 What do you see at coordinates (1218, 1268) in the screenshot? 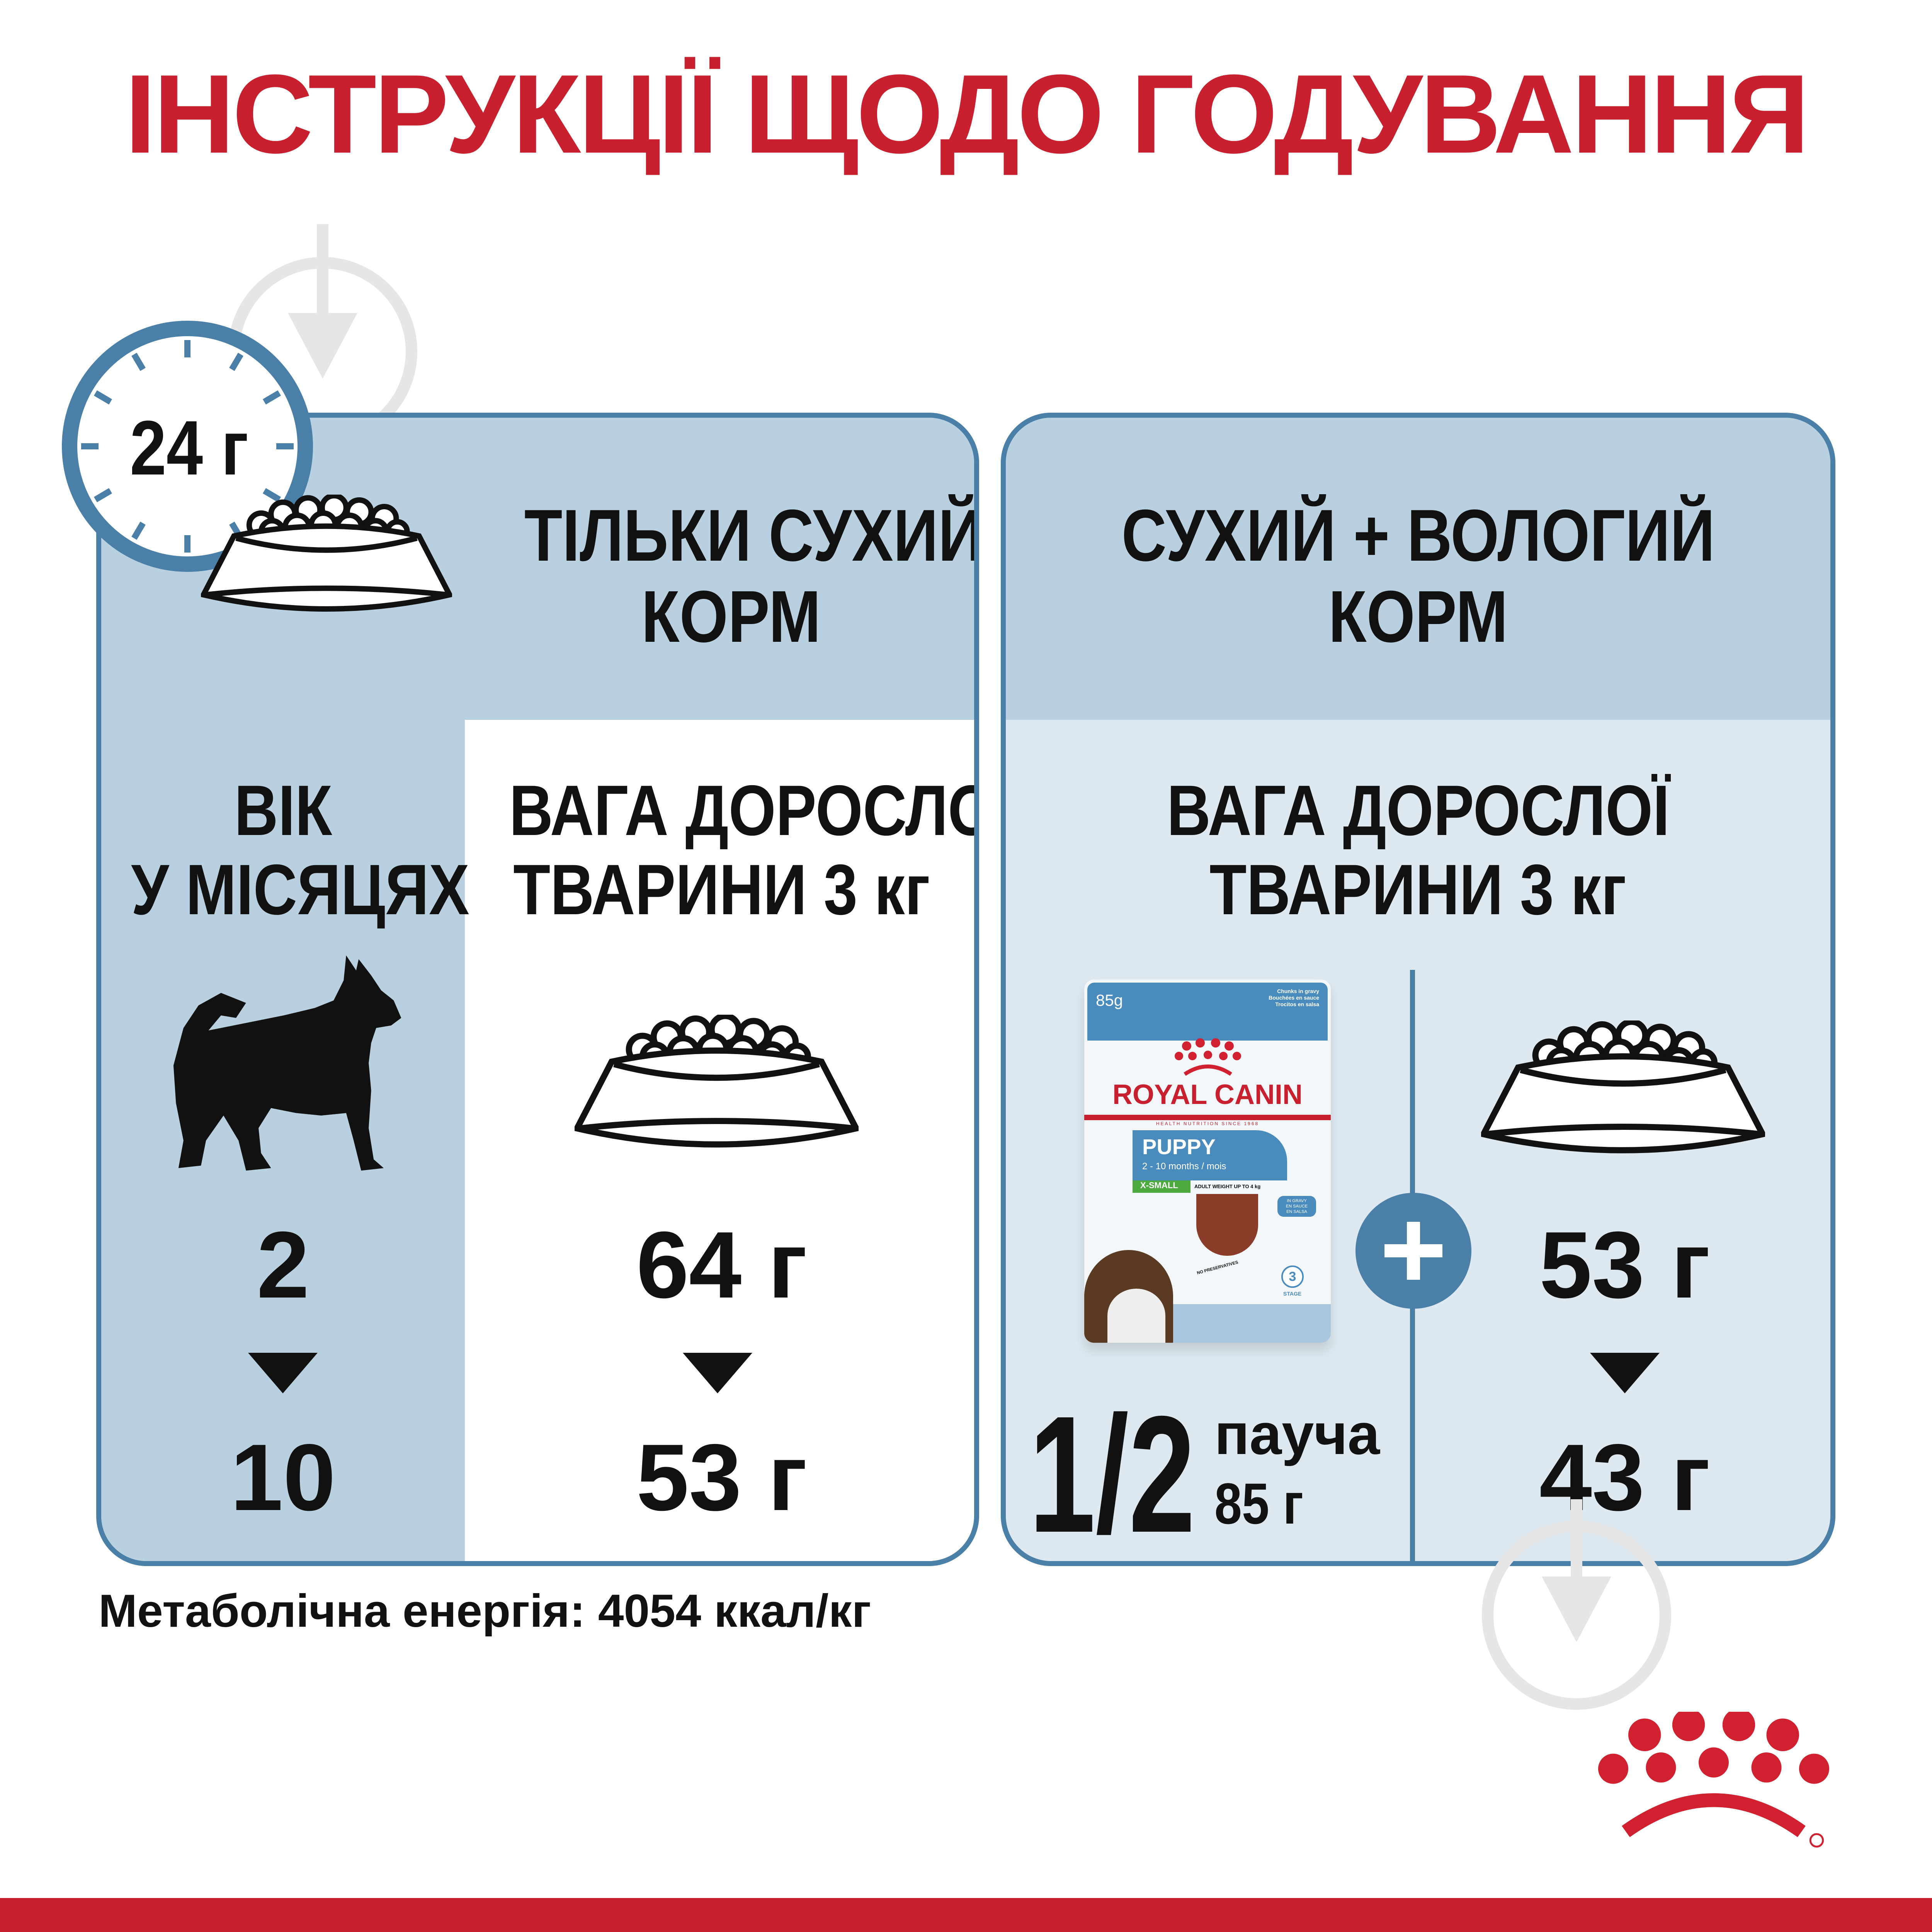
I see `pouch-no-preservatives: NO PRESERVATIVES` at bounding box center [1218, 1268].